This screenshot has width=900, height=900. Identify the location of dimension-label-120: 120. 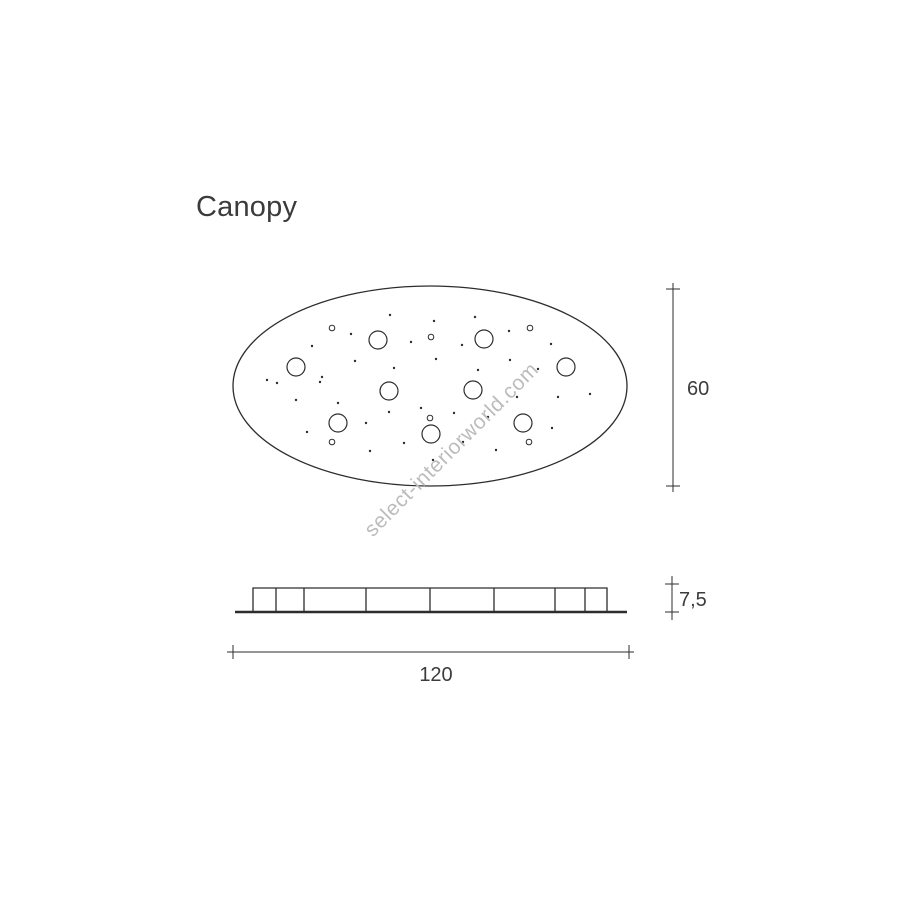
(435, 675).